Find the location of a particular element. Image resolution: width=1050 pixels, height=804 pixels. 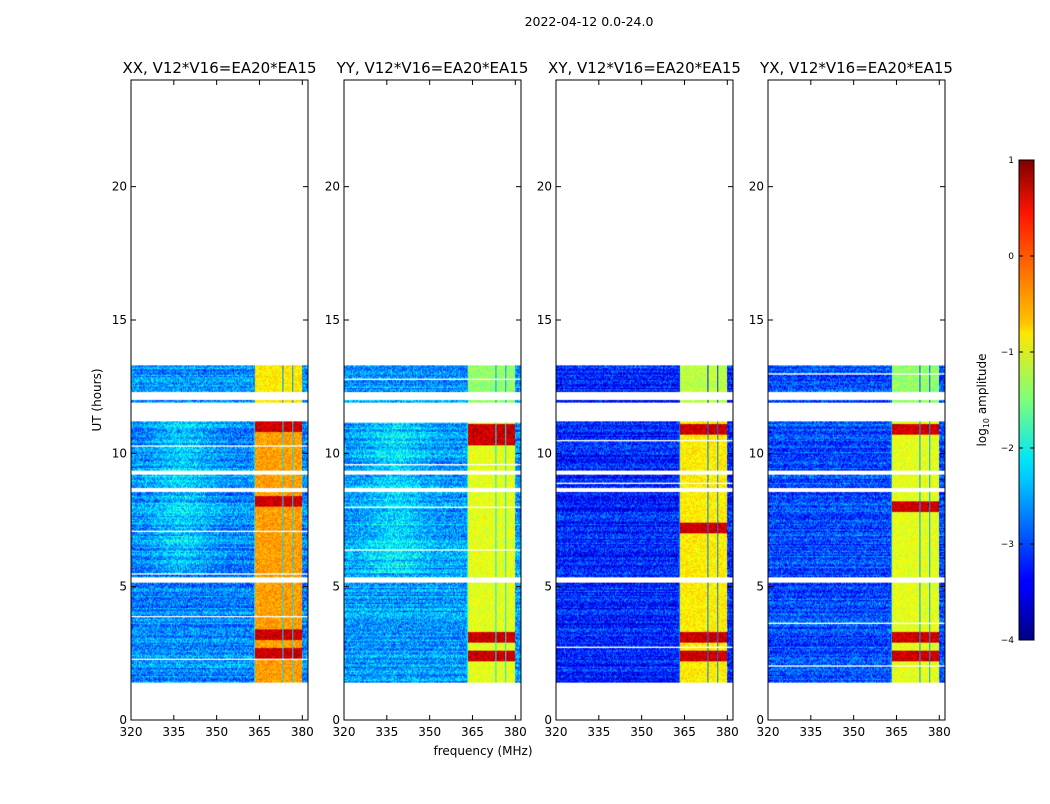

panel-2-heatmap is located at coordinates (432, 400).